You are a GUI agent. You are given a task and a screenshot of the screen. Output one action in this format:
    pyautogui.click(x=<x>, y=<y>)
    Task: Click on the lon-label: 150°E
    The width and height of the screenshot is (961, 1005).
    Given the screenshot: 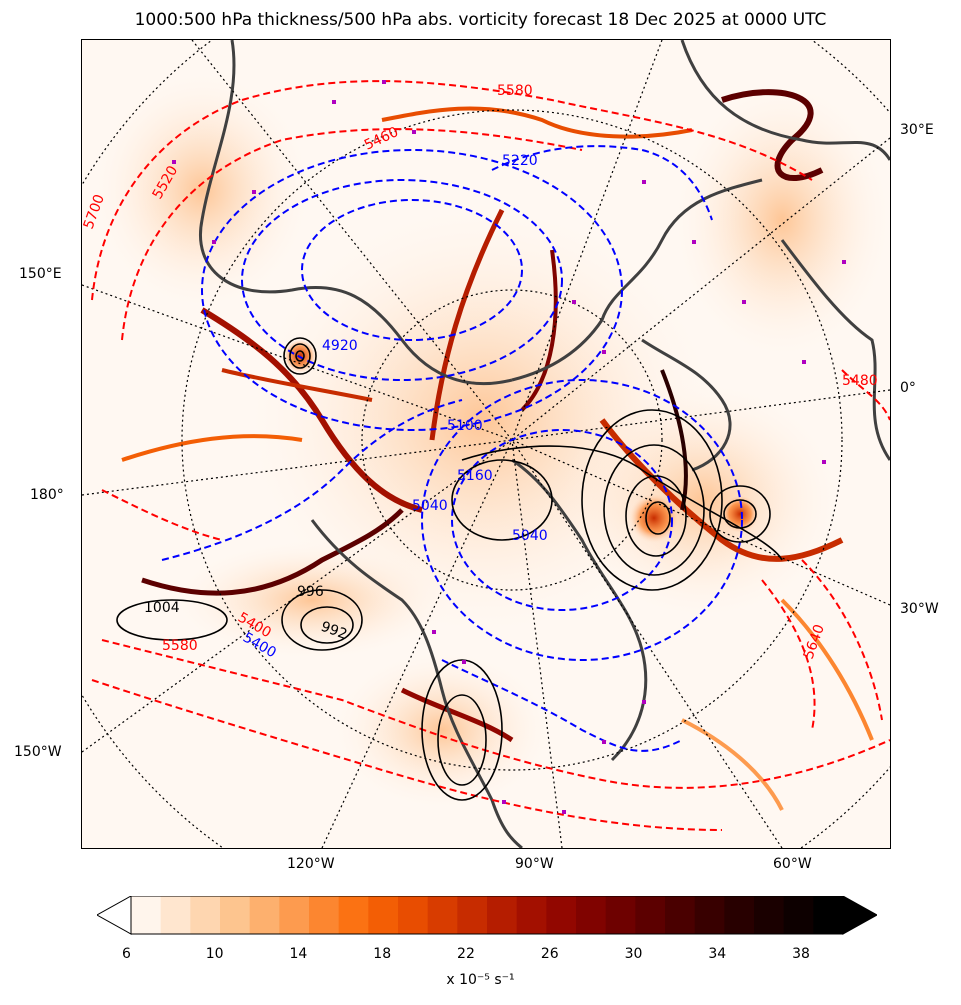 What is the action you would take?
    pyautogui.click(x=40, y=274)
    